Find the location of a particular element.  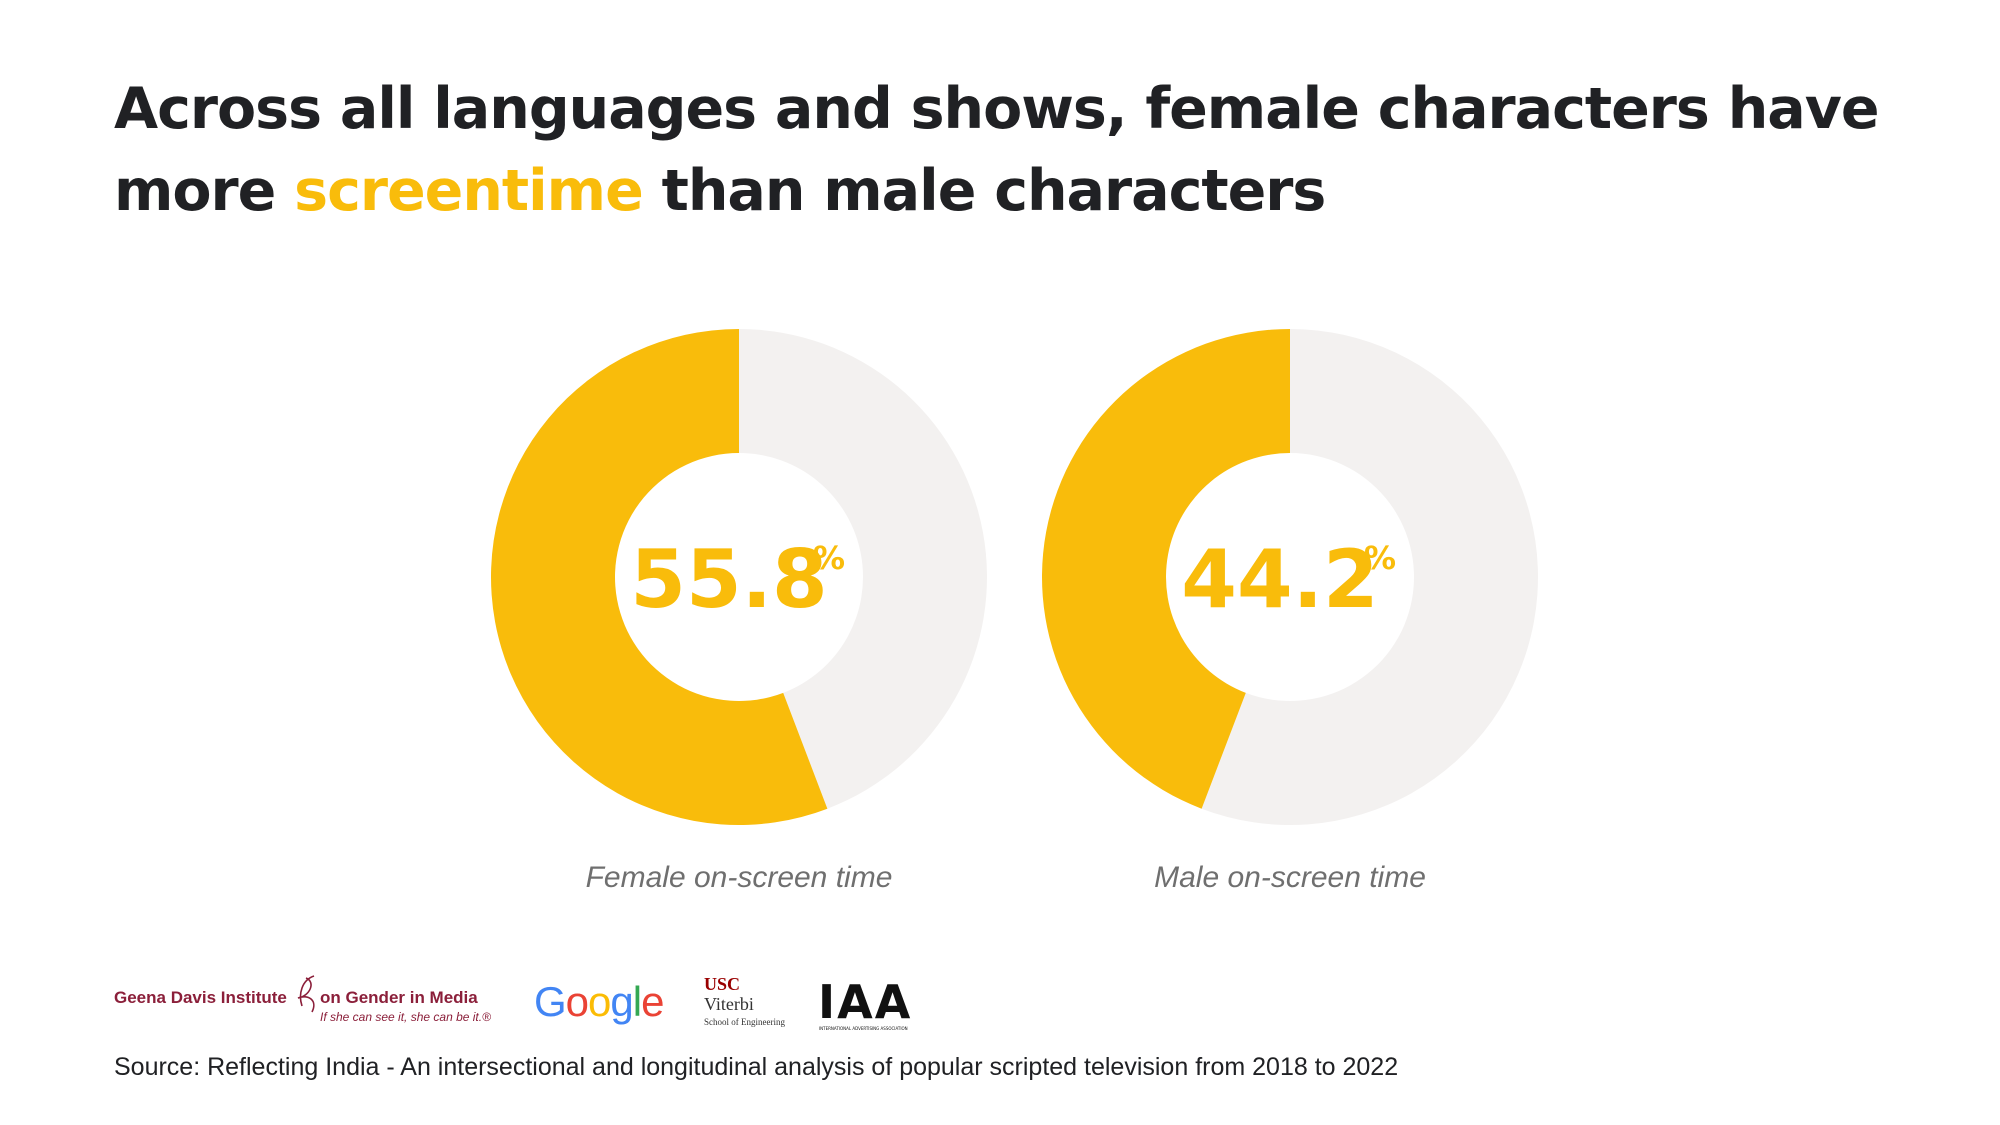

google-letter: g is located at coordinates (621, 1001).